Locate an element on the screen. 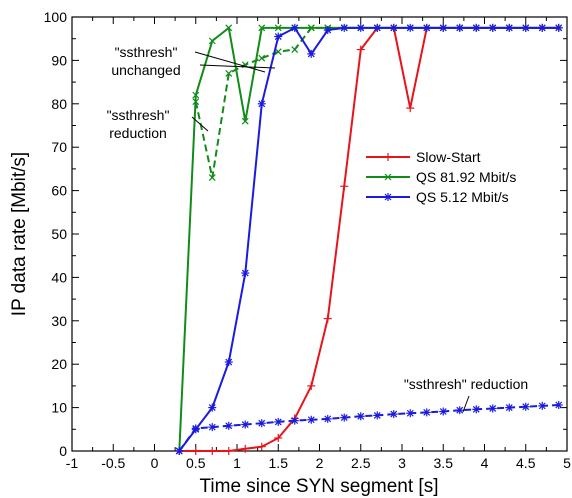  legend-item: Slow-Start is located at coordinates (423, 157).